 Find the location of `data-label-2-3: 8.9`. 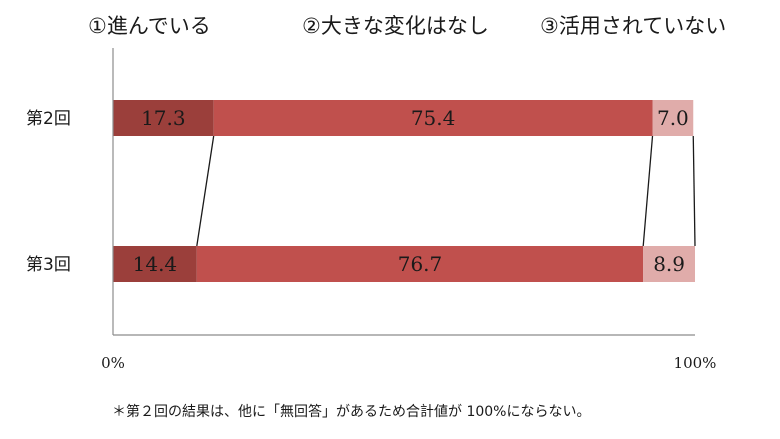

data-label-2-3: 8.9 is located at coordinates (669, 264).